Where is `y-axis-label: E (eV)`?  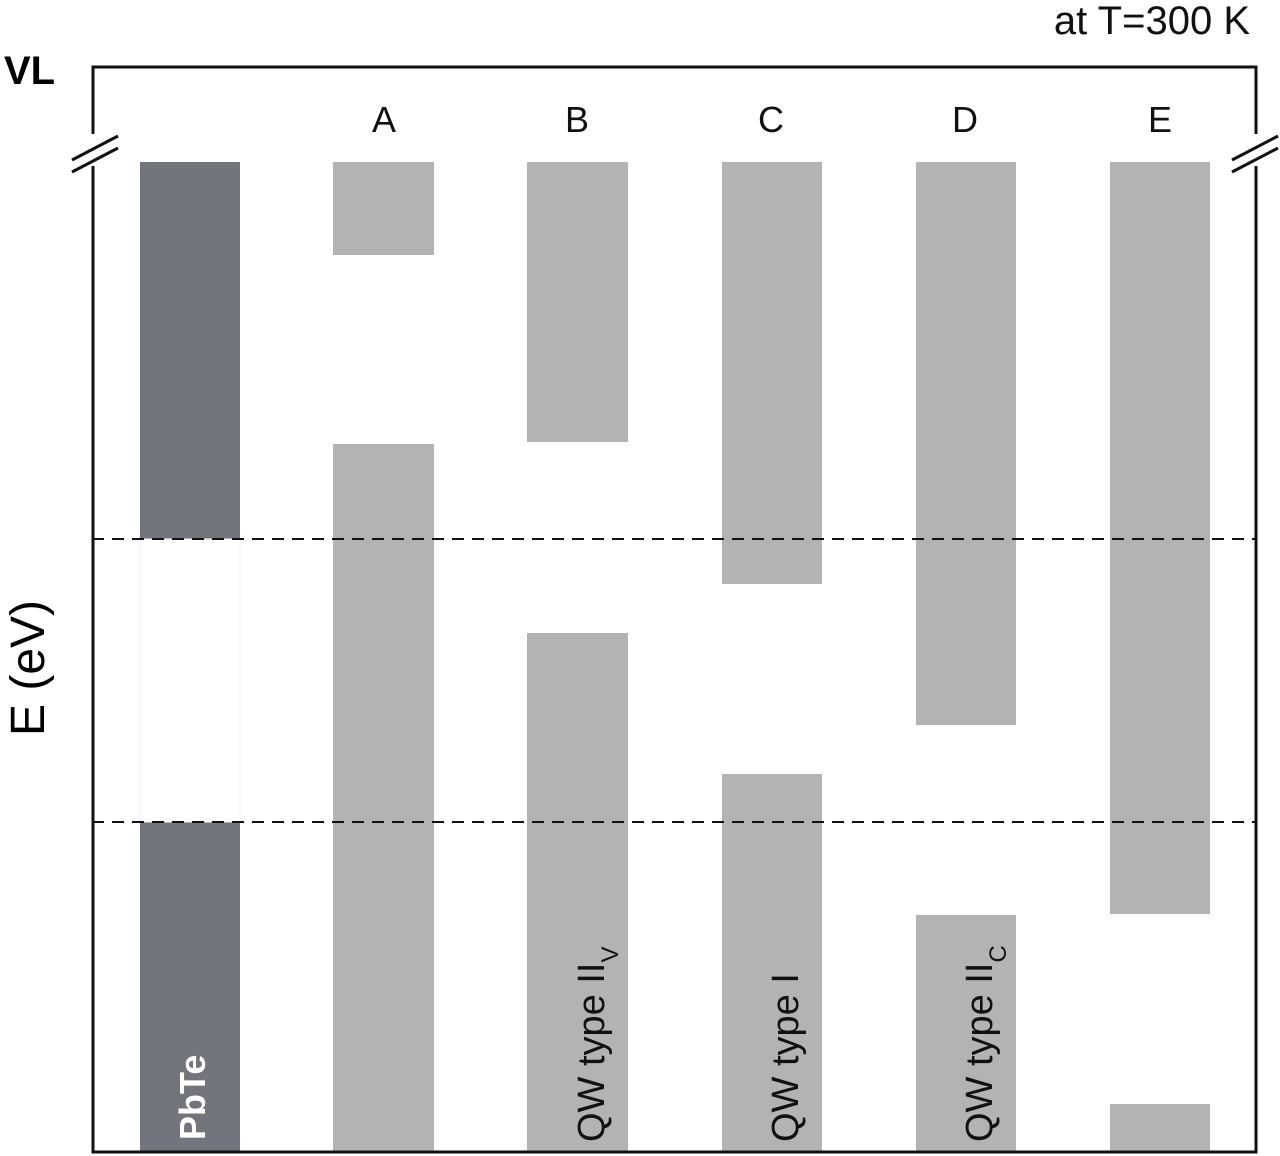 y-axis-label: E (eV) is located at coordinates (28, 668).